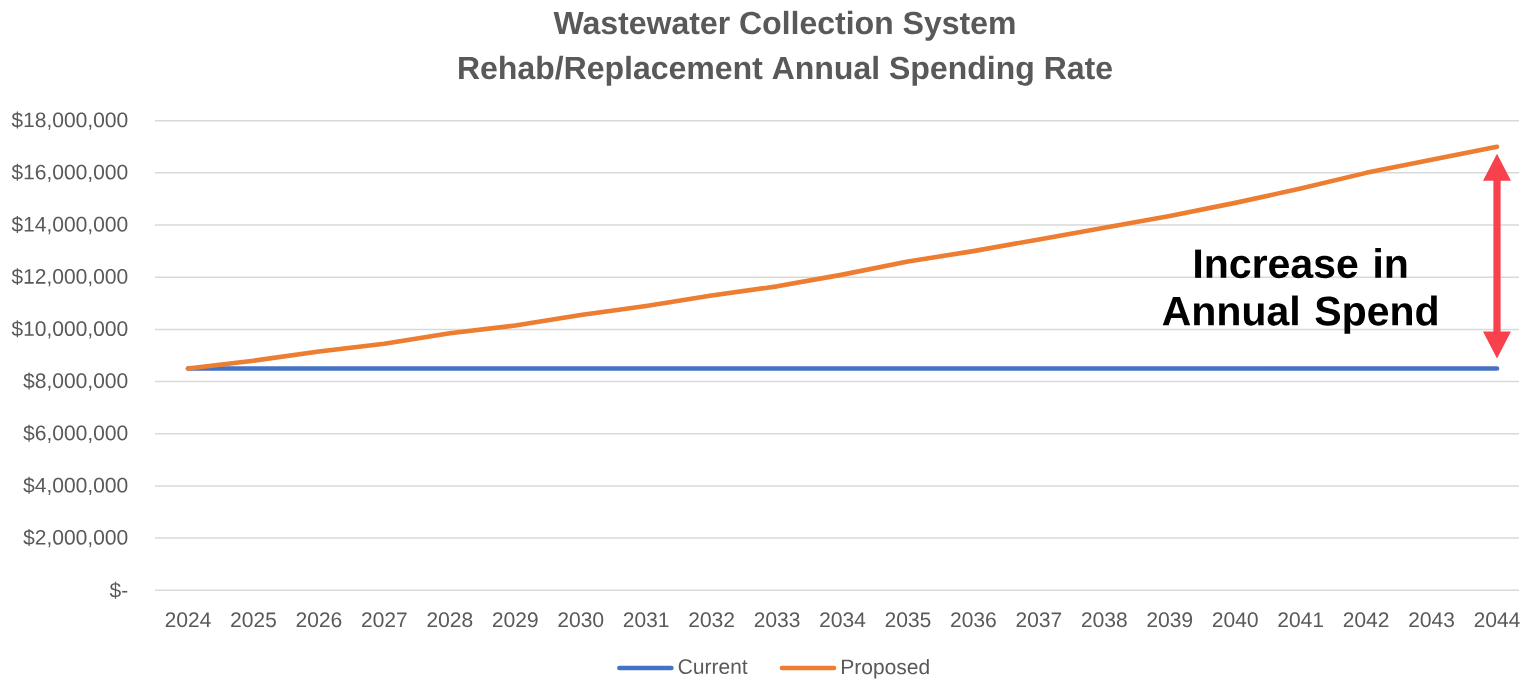 The height and width of the screenshot is (680, 1522). Describe the element at coordinates (1104, 620) in the screenshot. I see `x-tick-label: 2038` at that location.